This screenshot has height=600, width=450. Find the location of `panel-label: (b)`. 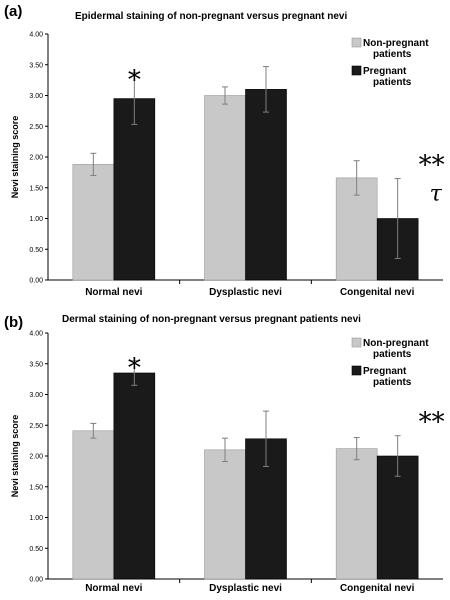

panel-label: (b) is located at coordinates (13, 322).